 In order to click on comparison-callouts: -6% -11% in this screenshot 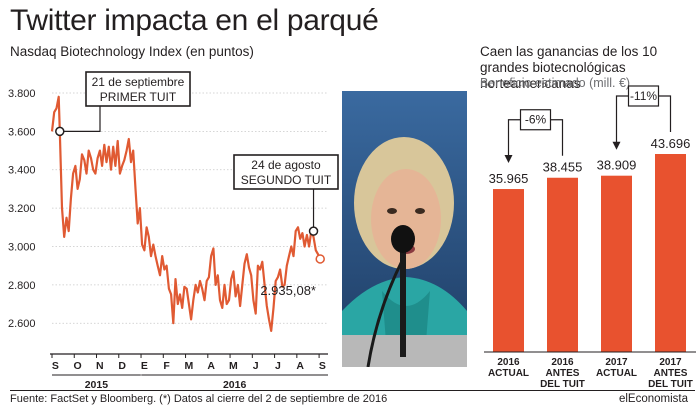, I will do `click(588, 124)`.